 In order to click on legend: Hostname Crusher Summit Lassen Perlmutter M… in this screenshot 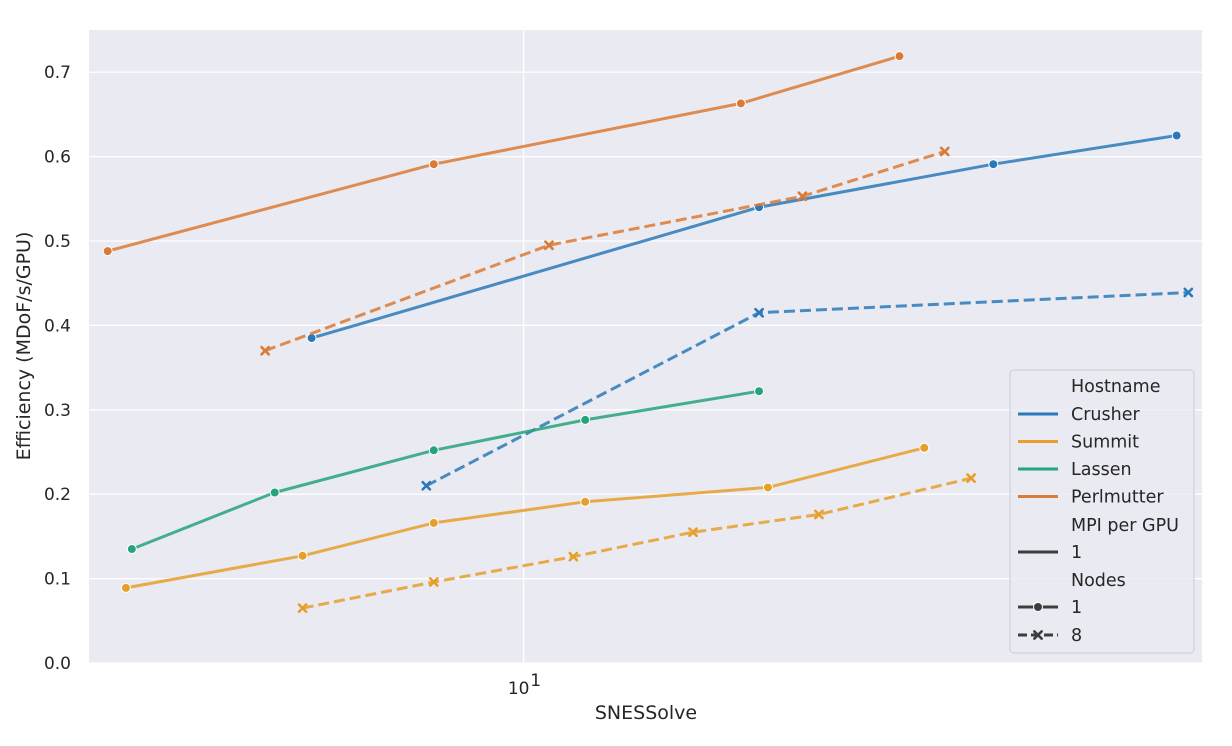, I will do `click(1102, 511)`.